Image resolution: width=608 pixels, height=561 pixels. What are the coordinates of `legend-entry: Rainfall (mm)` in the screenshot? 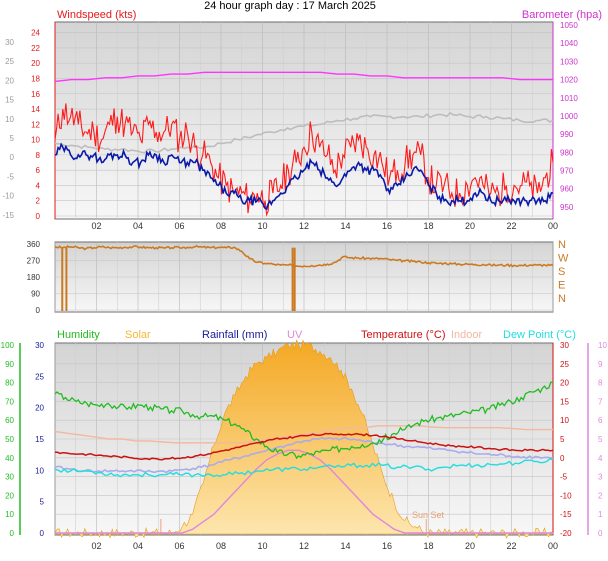 It's located at (234, 335).